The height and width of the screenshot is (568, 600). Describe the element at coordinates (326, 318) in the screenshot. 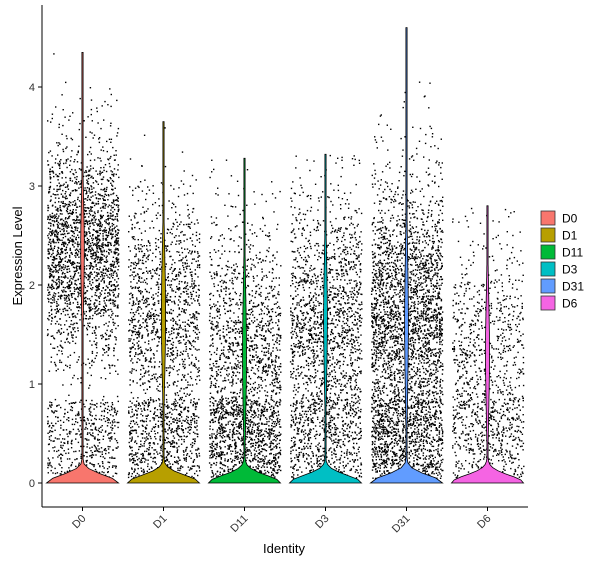

I see `violin-d3` at that location.